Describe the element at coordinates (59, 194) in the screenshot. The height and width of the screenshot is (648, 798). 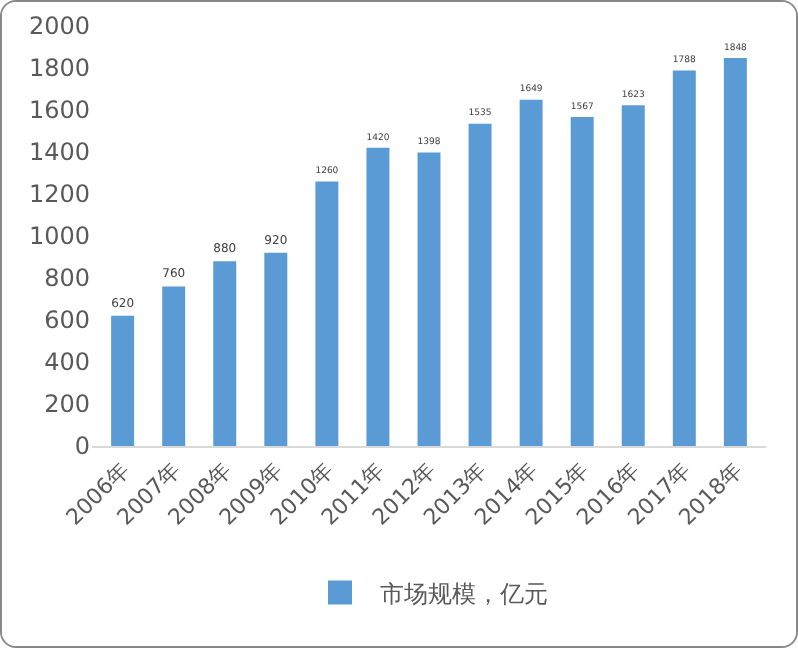
I see `y-tick-label: 1200` at that location.